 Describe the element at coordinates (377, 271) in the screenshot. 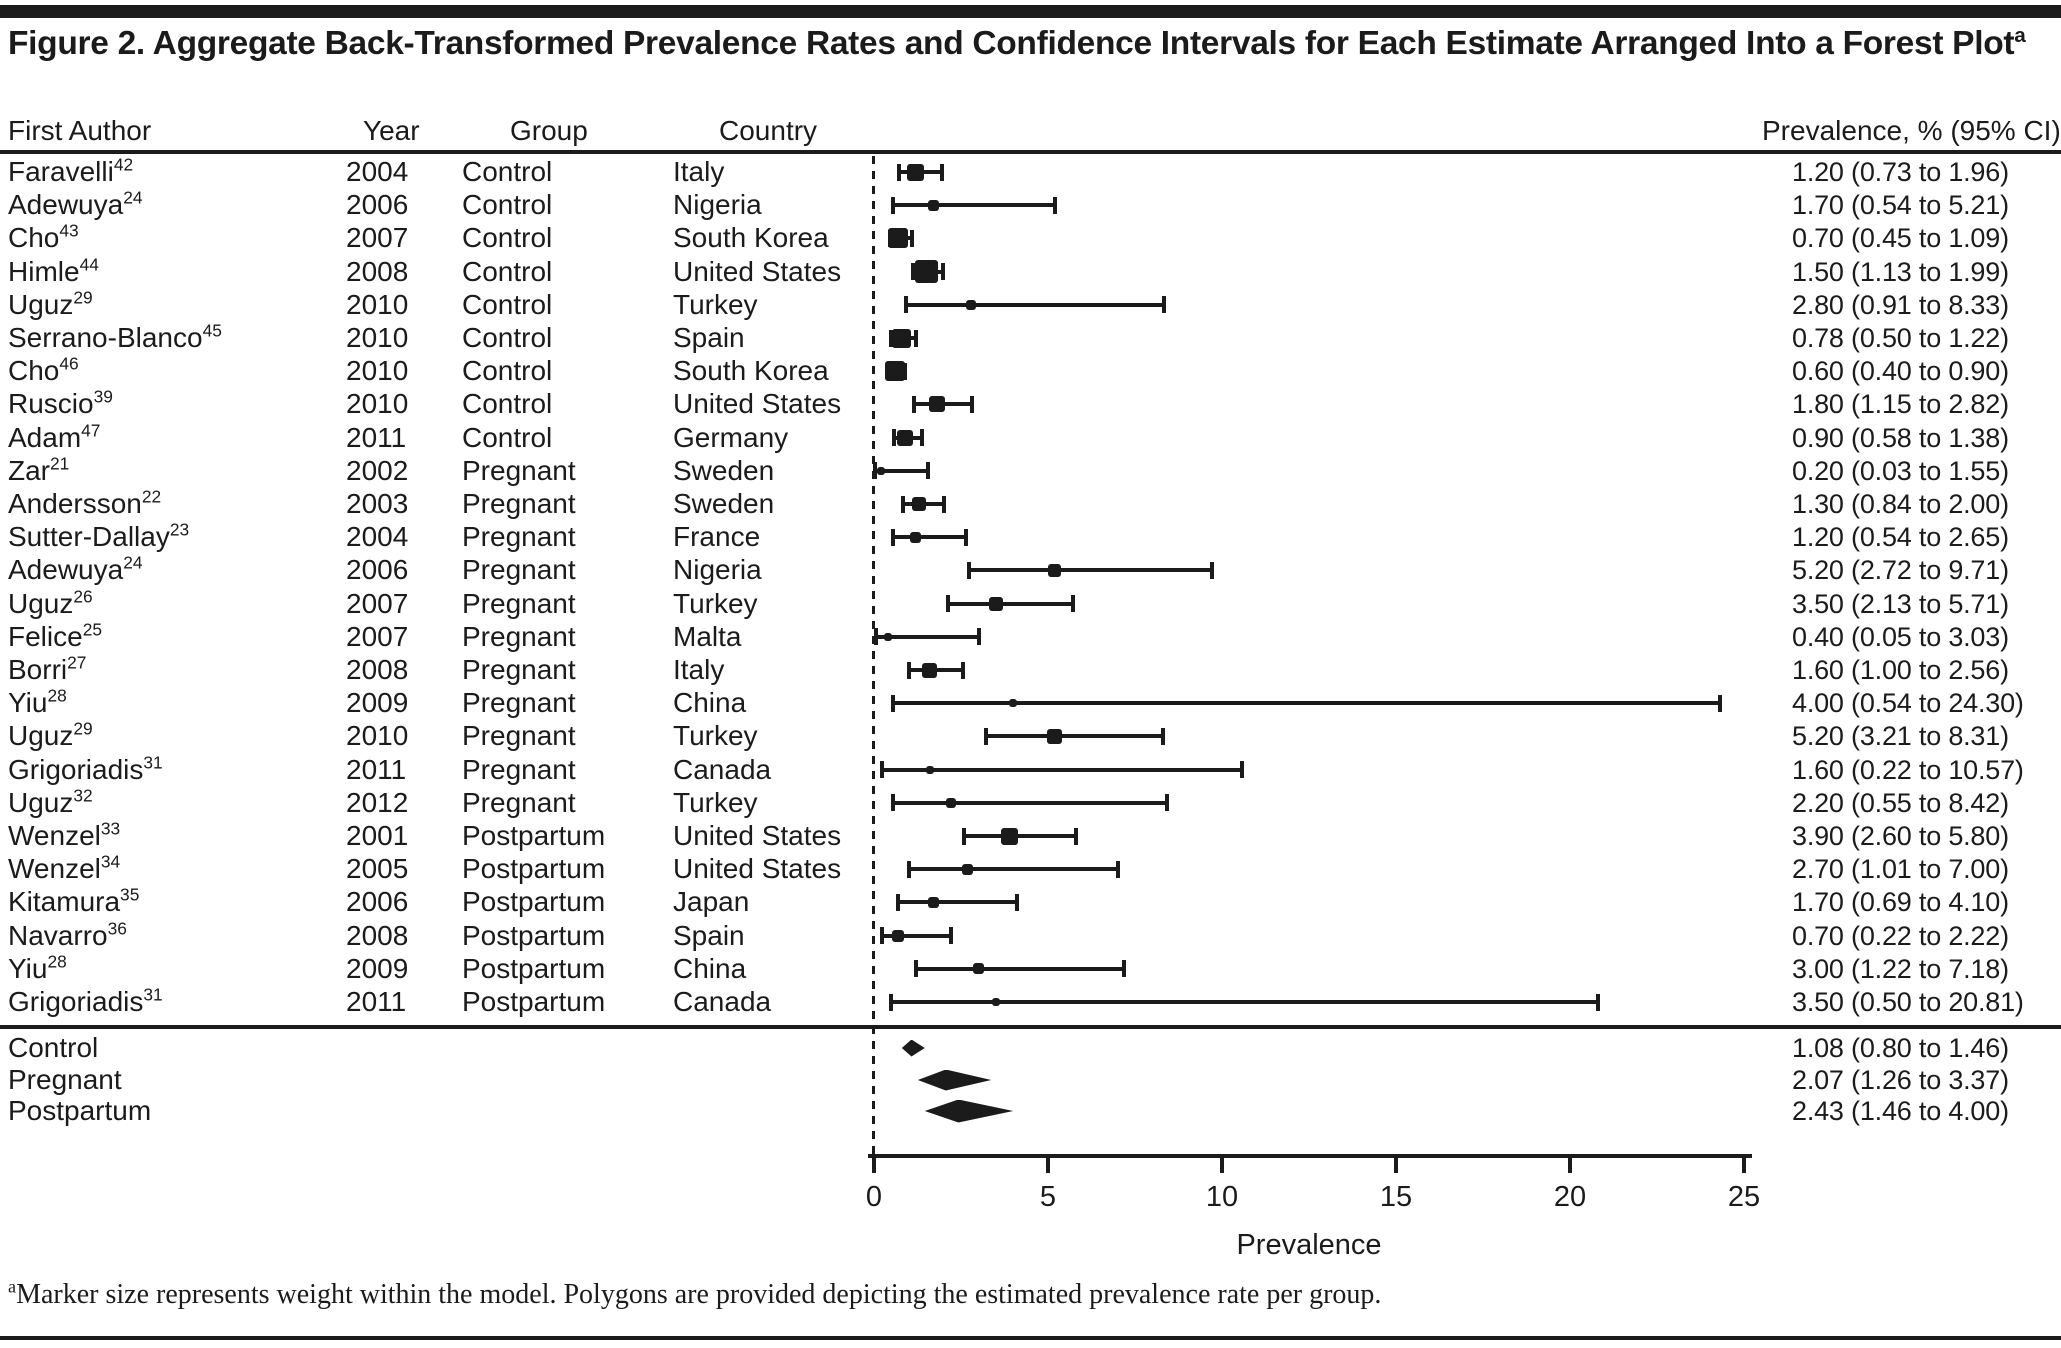

I see `study-year: 2008` at that location.